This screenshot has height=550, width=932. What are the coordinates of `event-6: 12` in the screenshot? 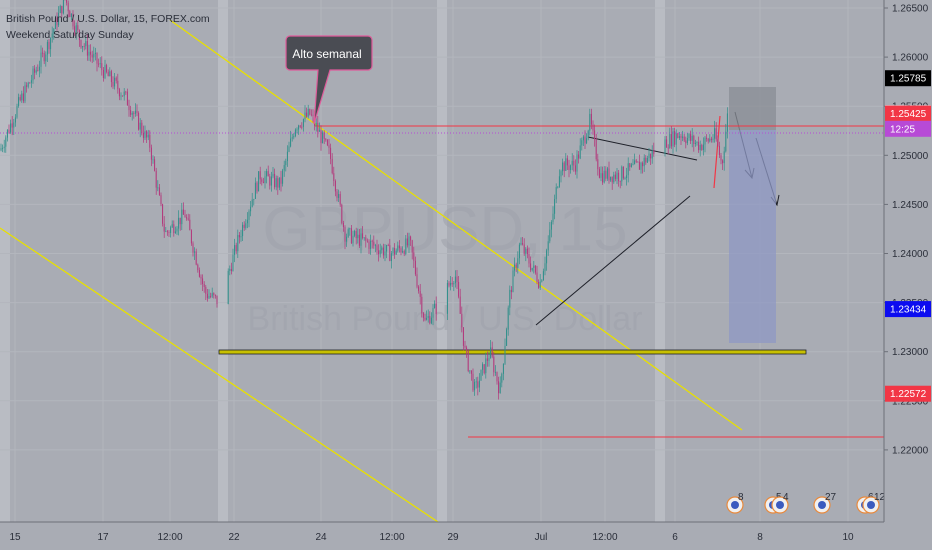 It's located at (874, 503).